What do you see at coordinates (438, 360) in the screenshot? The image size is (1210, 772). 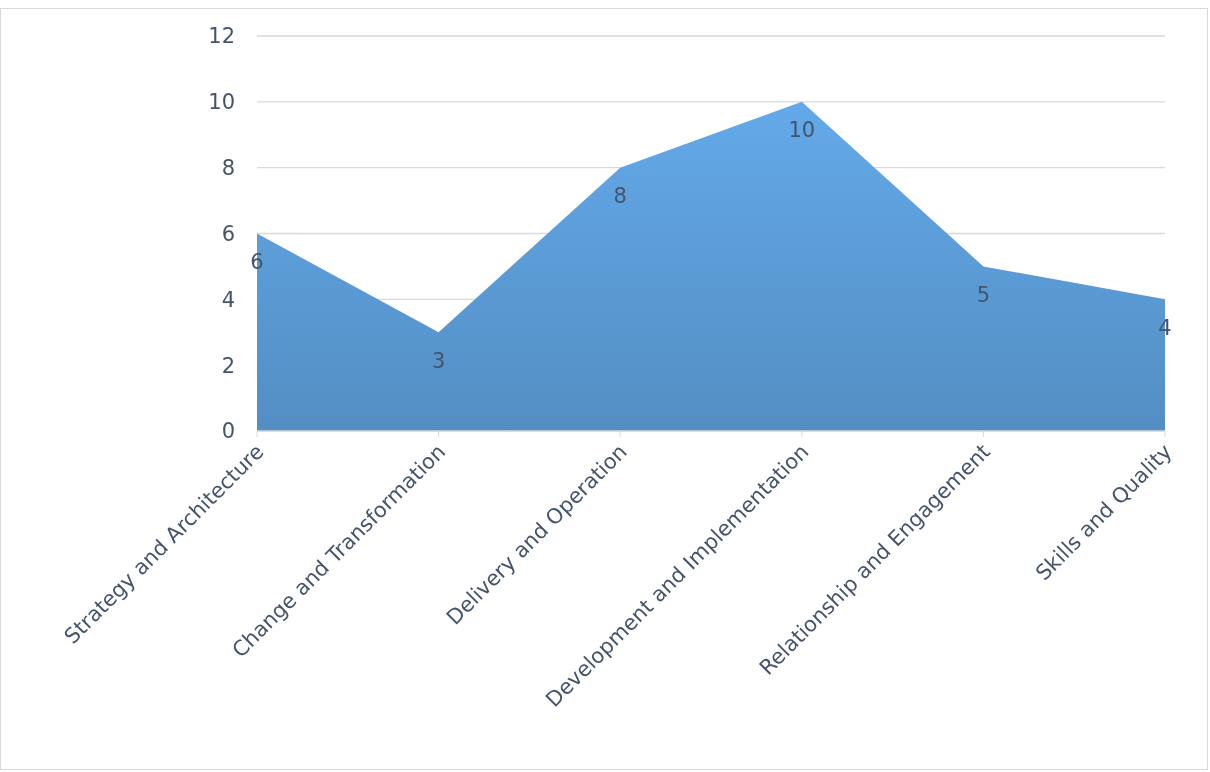 I see `data-label: 3` at bounding box center [438, 360].